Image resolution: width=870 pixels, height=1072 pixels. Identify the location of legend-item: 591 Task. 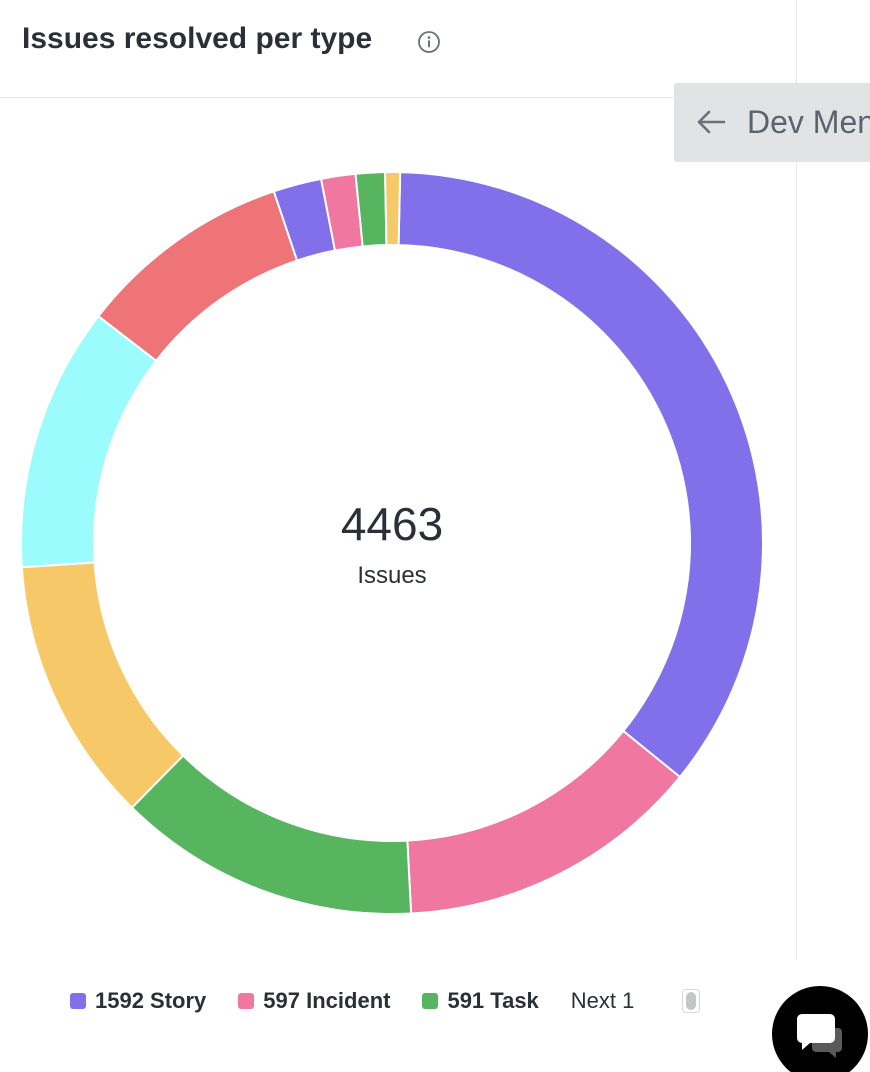
(480, 1001).